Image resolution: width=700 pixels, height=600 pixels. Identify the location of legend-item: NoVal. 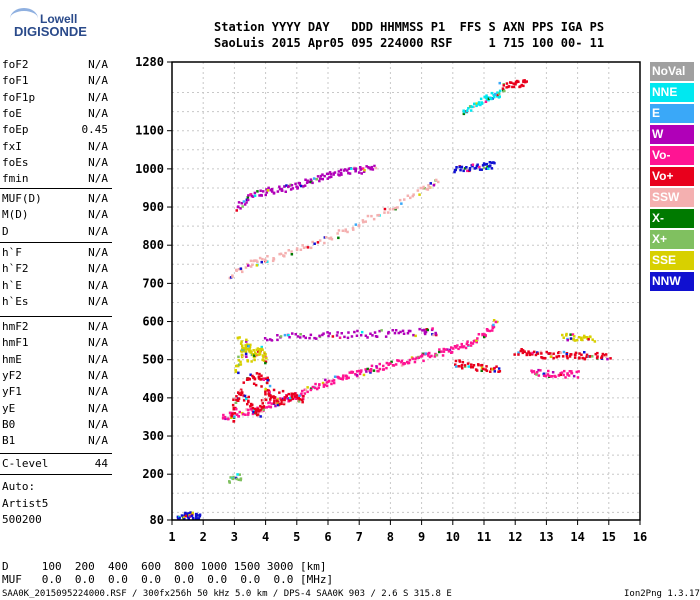
(672, 71).